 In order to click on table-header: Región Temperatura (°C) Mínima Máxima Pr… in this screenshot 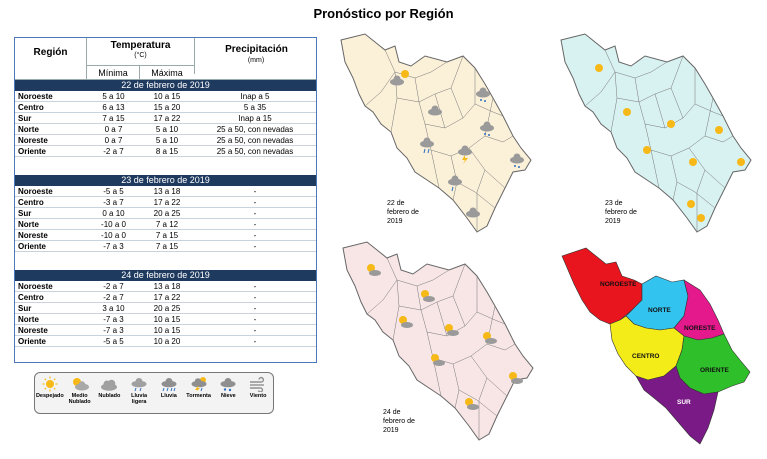, I will do `click(165, 59)`.